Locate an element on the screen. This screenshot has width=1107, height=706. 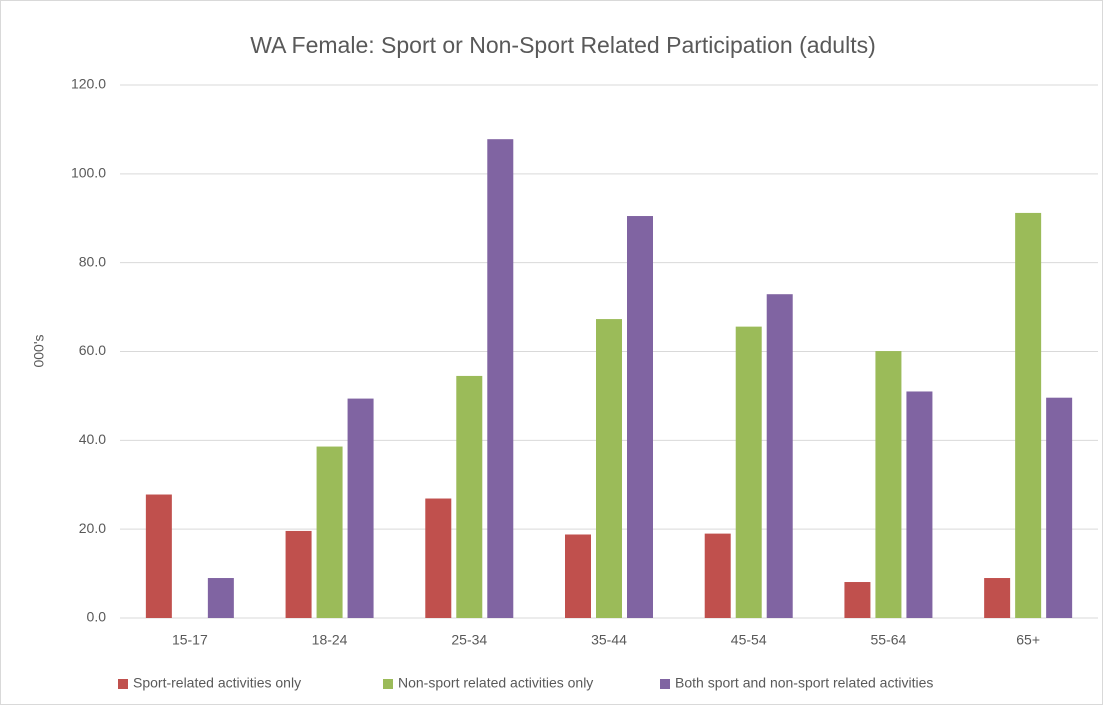
x-tick-label: 45-54 is located at coordinates (749, 640).